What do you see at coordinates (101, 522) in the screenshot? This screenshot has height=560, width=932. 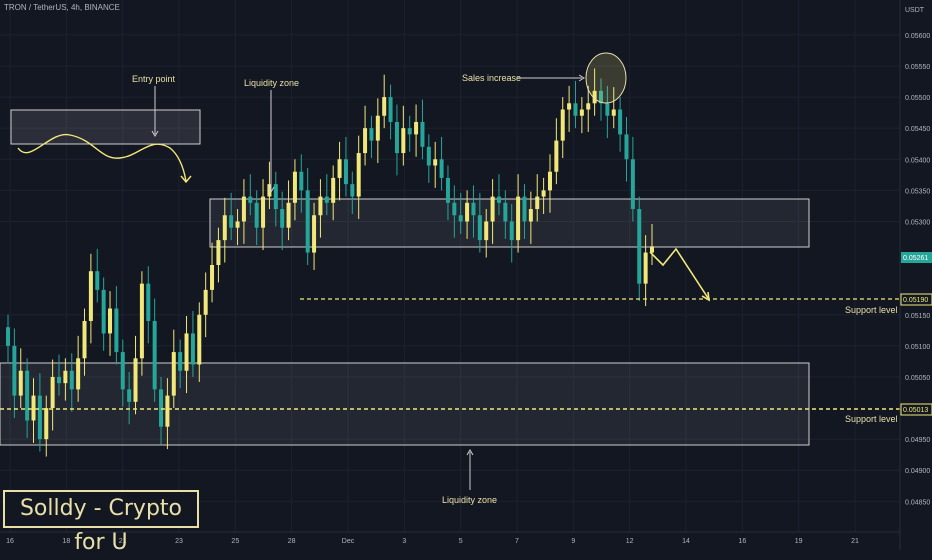 I see `brand-badge: Solldy - Crypto for U` at bounding box center [101, 522].